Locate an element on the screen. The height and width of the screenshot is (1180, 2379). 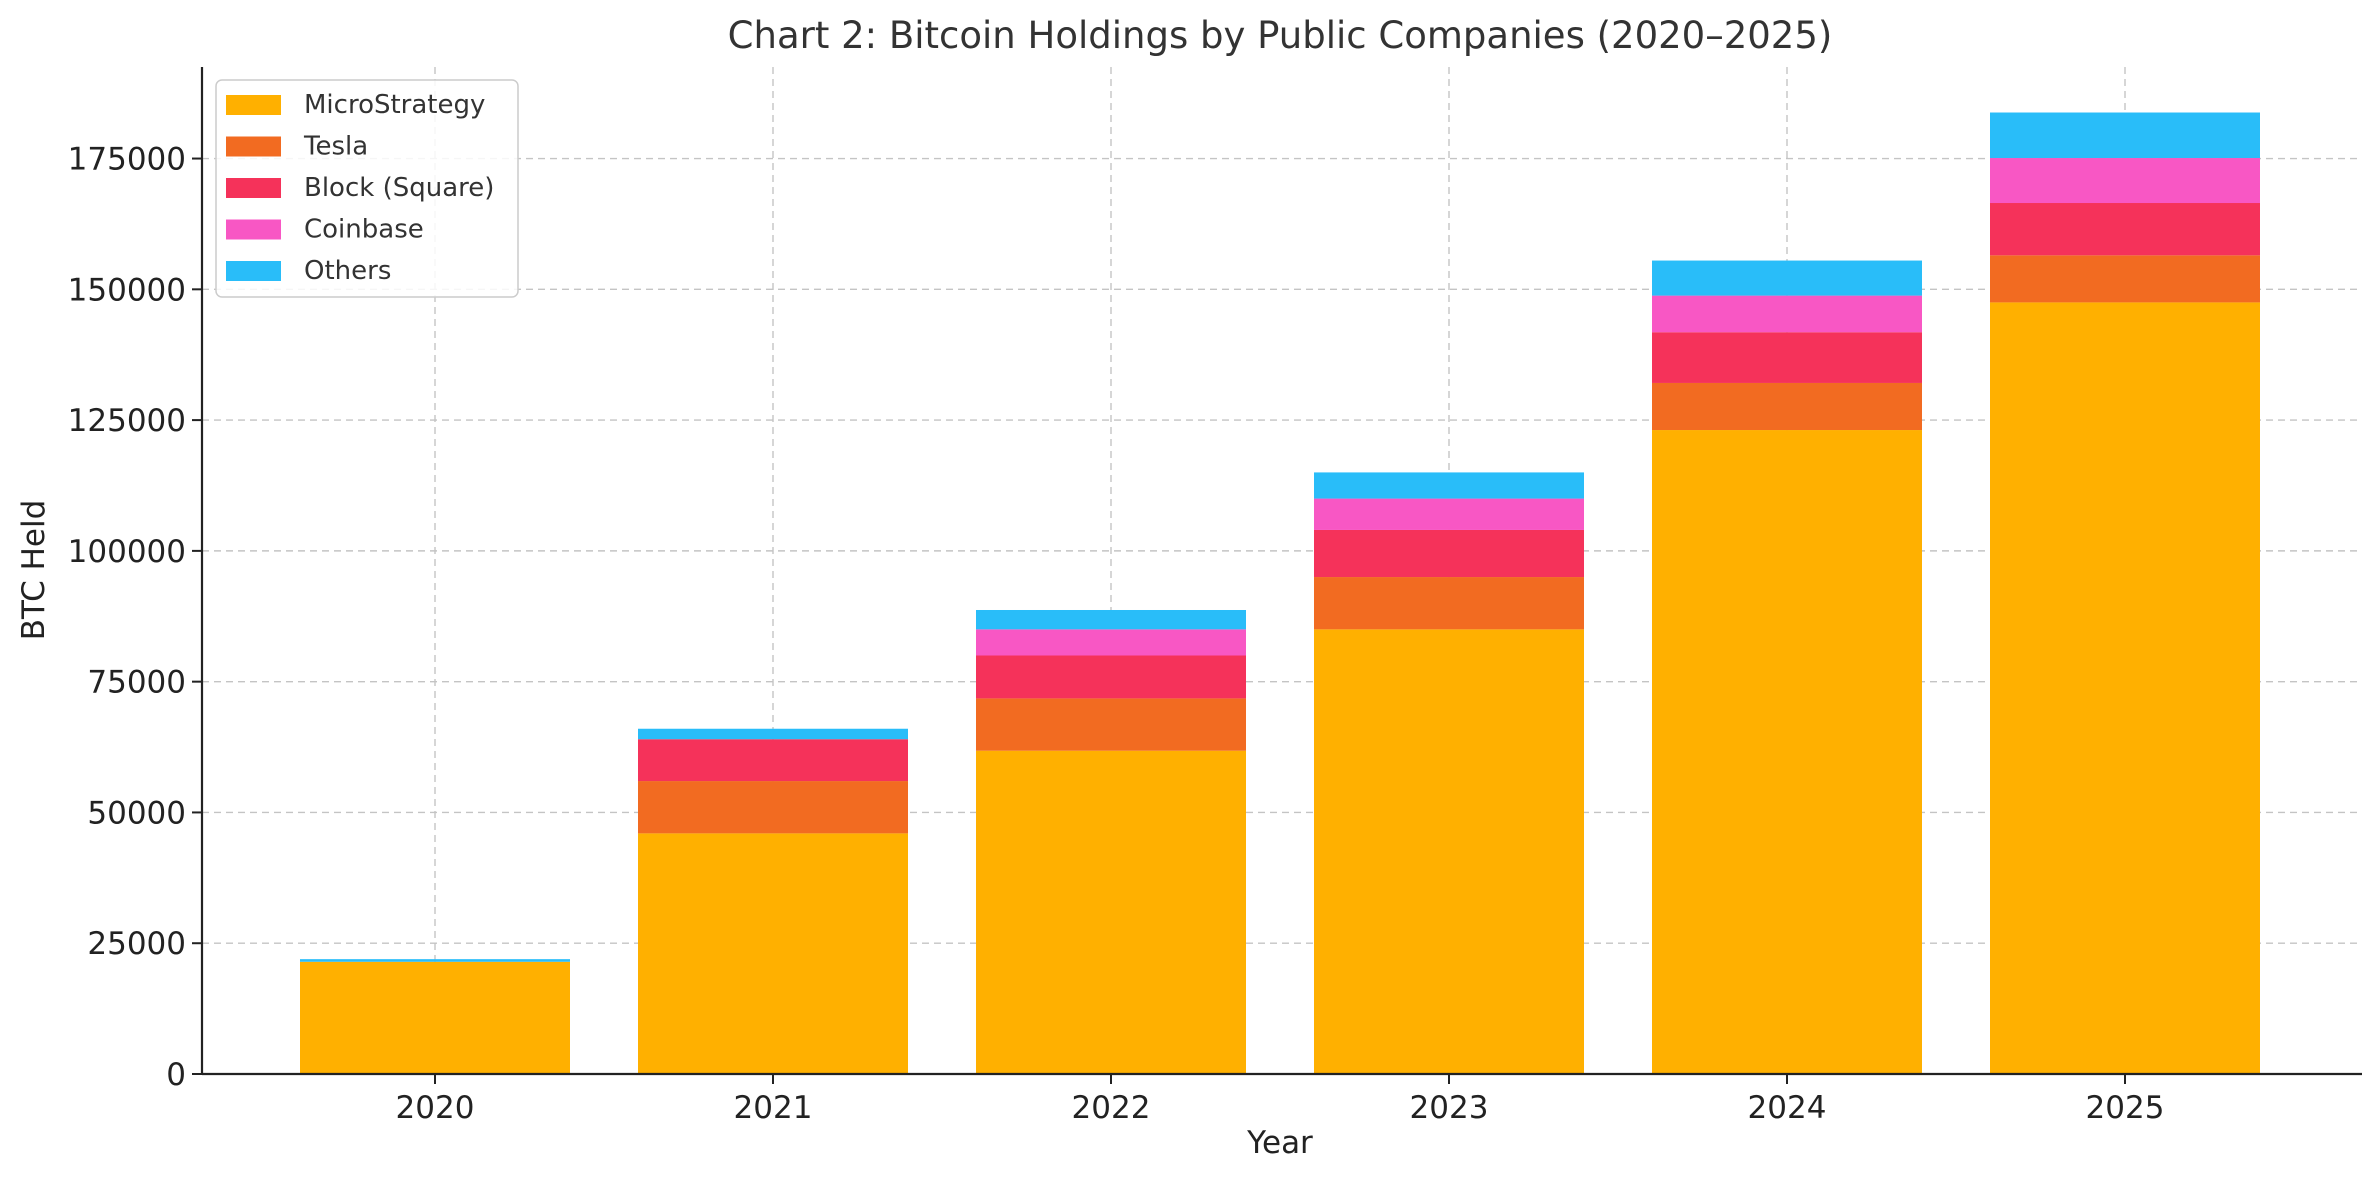
bar-segment-tesla-2025 is located at coordinates (2125, 279).